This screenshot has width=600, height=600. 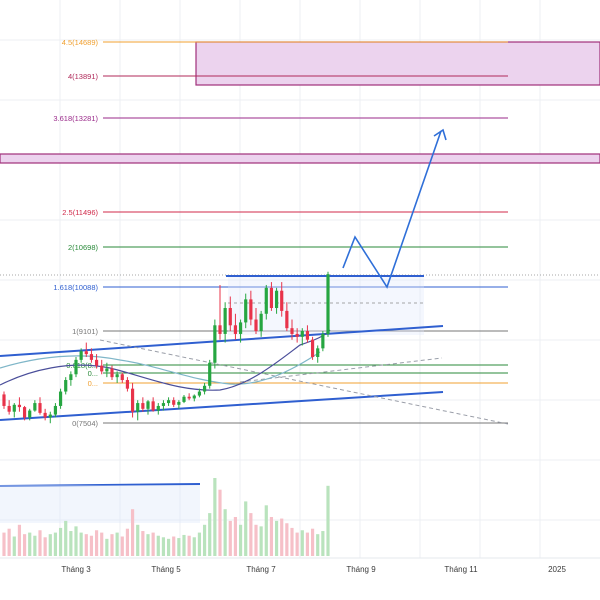 I want to click on resistance-zone-middle, so click(x=300, y=158).